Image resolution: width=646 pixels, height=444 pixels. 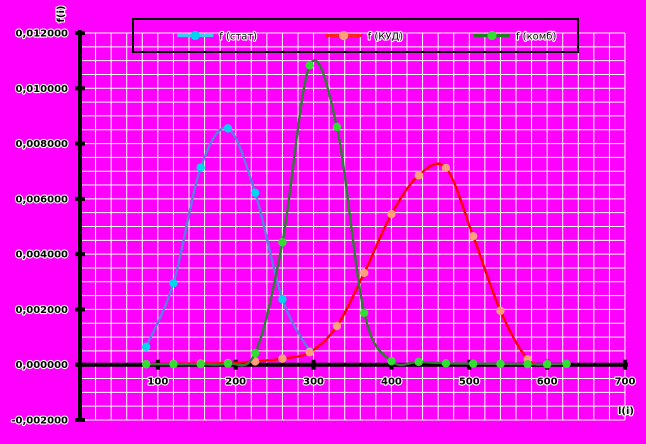 What do you see at coordinates (235, 382) in the screenshot?
I see `x-axis-tick-label: 200` at bounding box center [235, 382].